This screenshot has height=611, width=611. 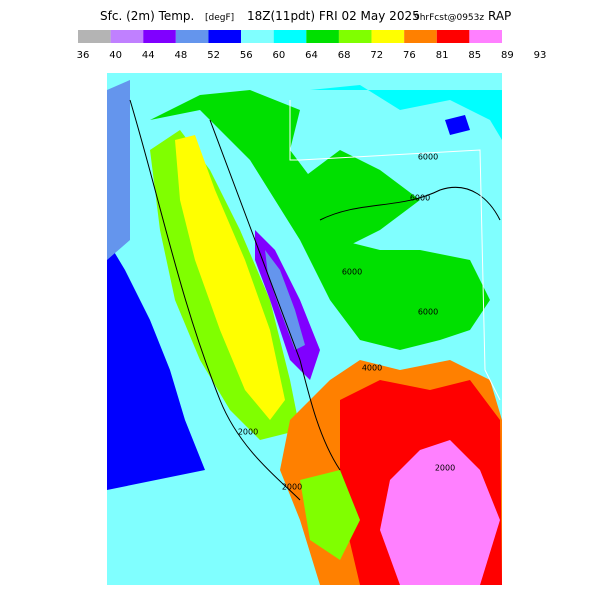 I want to click on desert-hottest, so click(x=440, y=512).